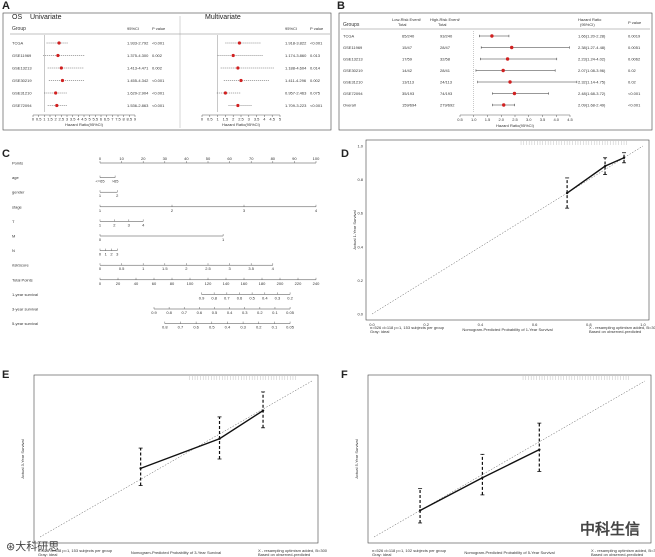 The height and width of the screenshot is (557, 655). Describe the element at coordinates (244, 283) in the screenshot. I see `nomogram-tick-label: 160` at that location.